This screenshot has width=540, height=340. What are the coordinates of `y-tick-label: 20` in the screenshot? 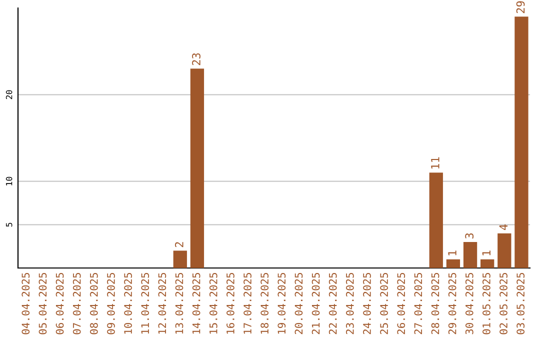 It's located at (9, 95).